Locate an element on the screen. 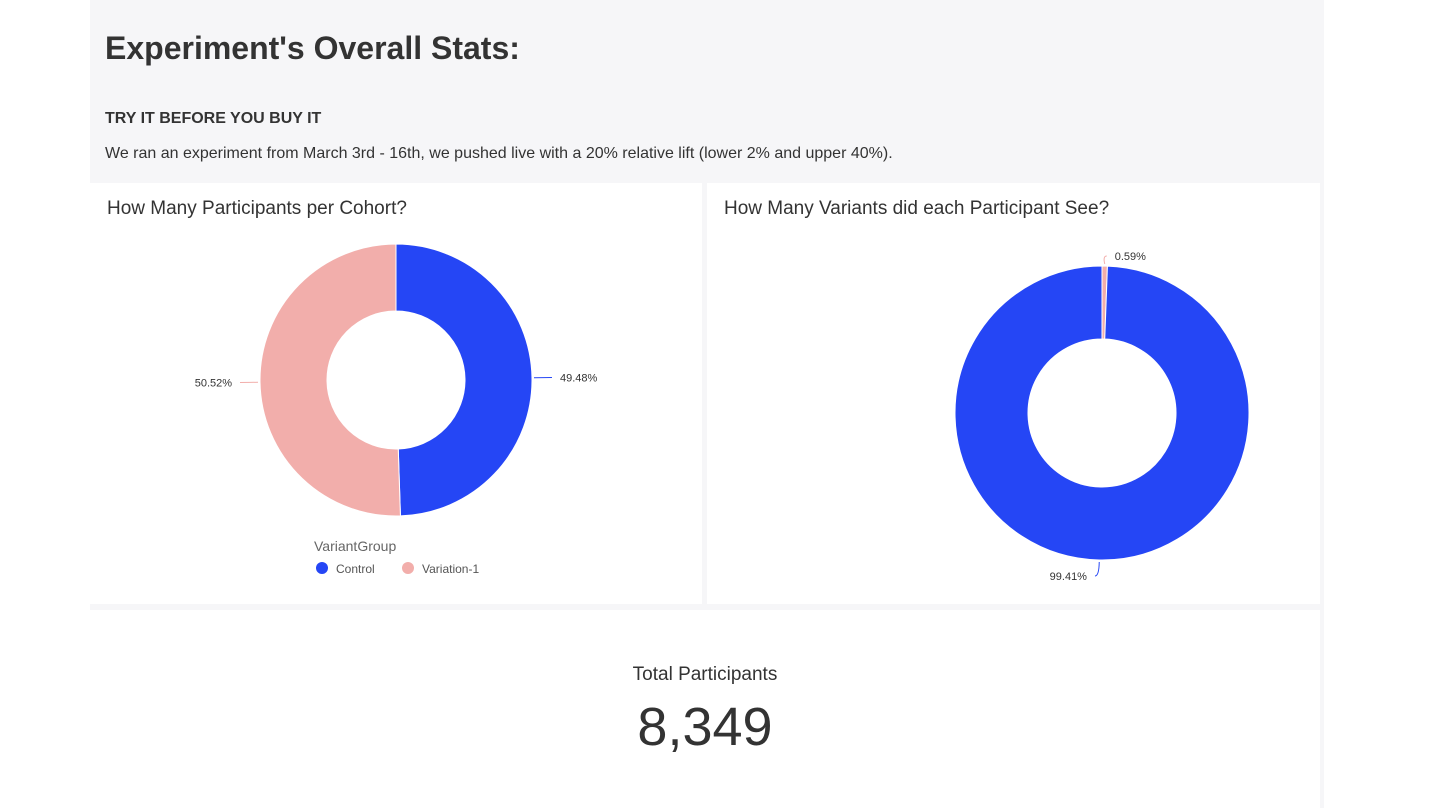  section-subtitle: TRY IT BEFORE YOU BUY IT is located at coordinates (213, 118).